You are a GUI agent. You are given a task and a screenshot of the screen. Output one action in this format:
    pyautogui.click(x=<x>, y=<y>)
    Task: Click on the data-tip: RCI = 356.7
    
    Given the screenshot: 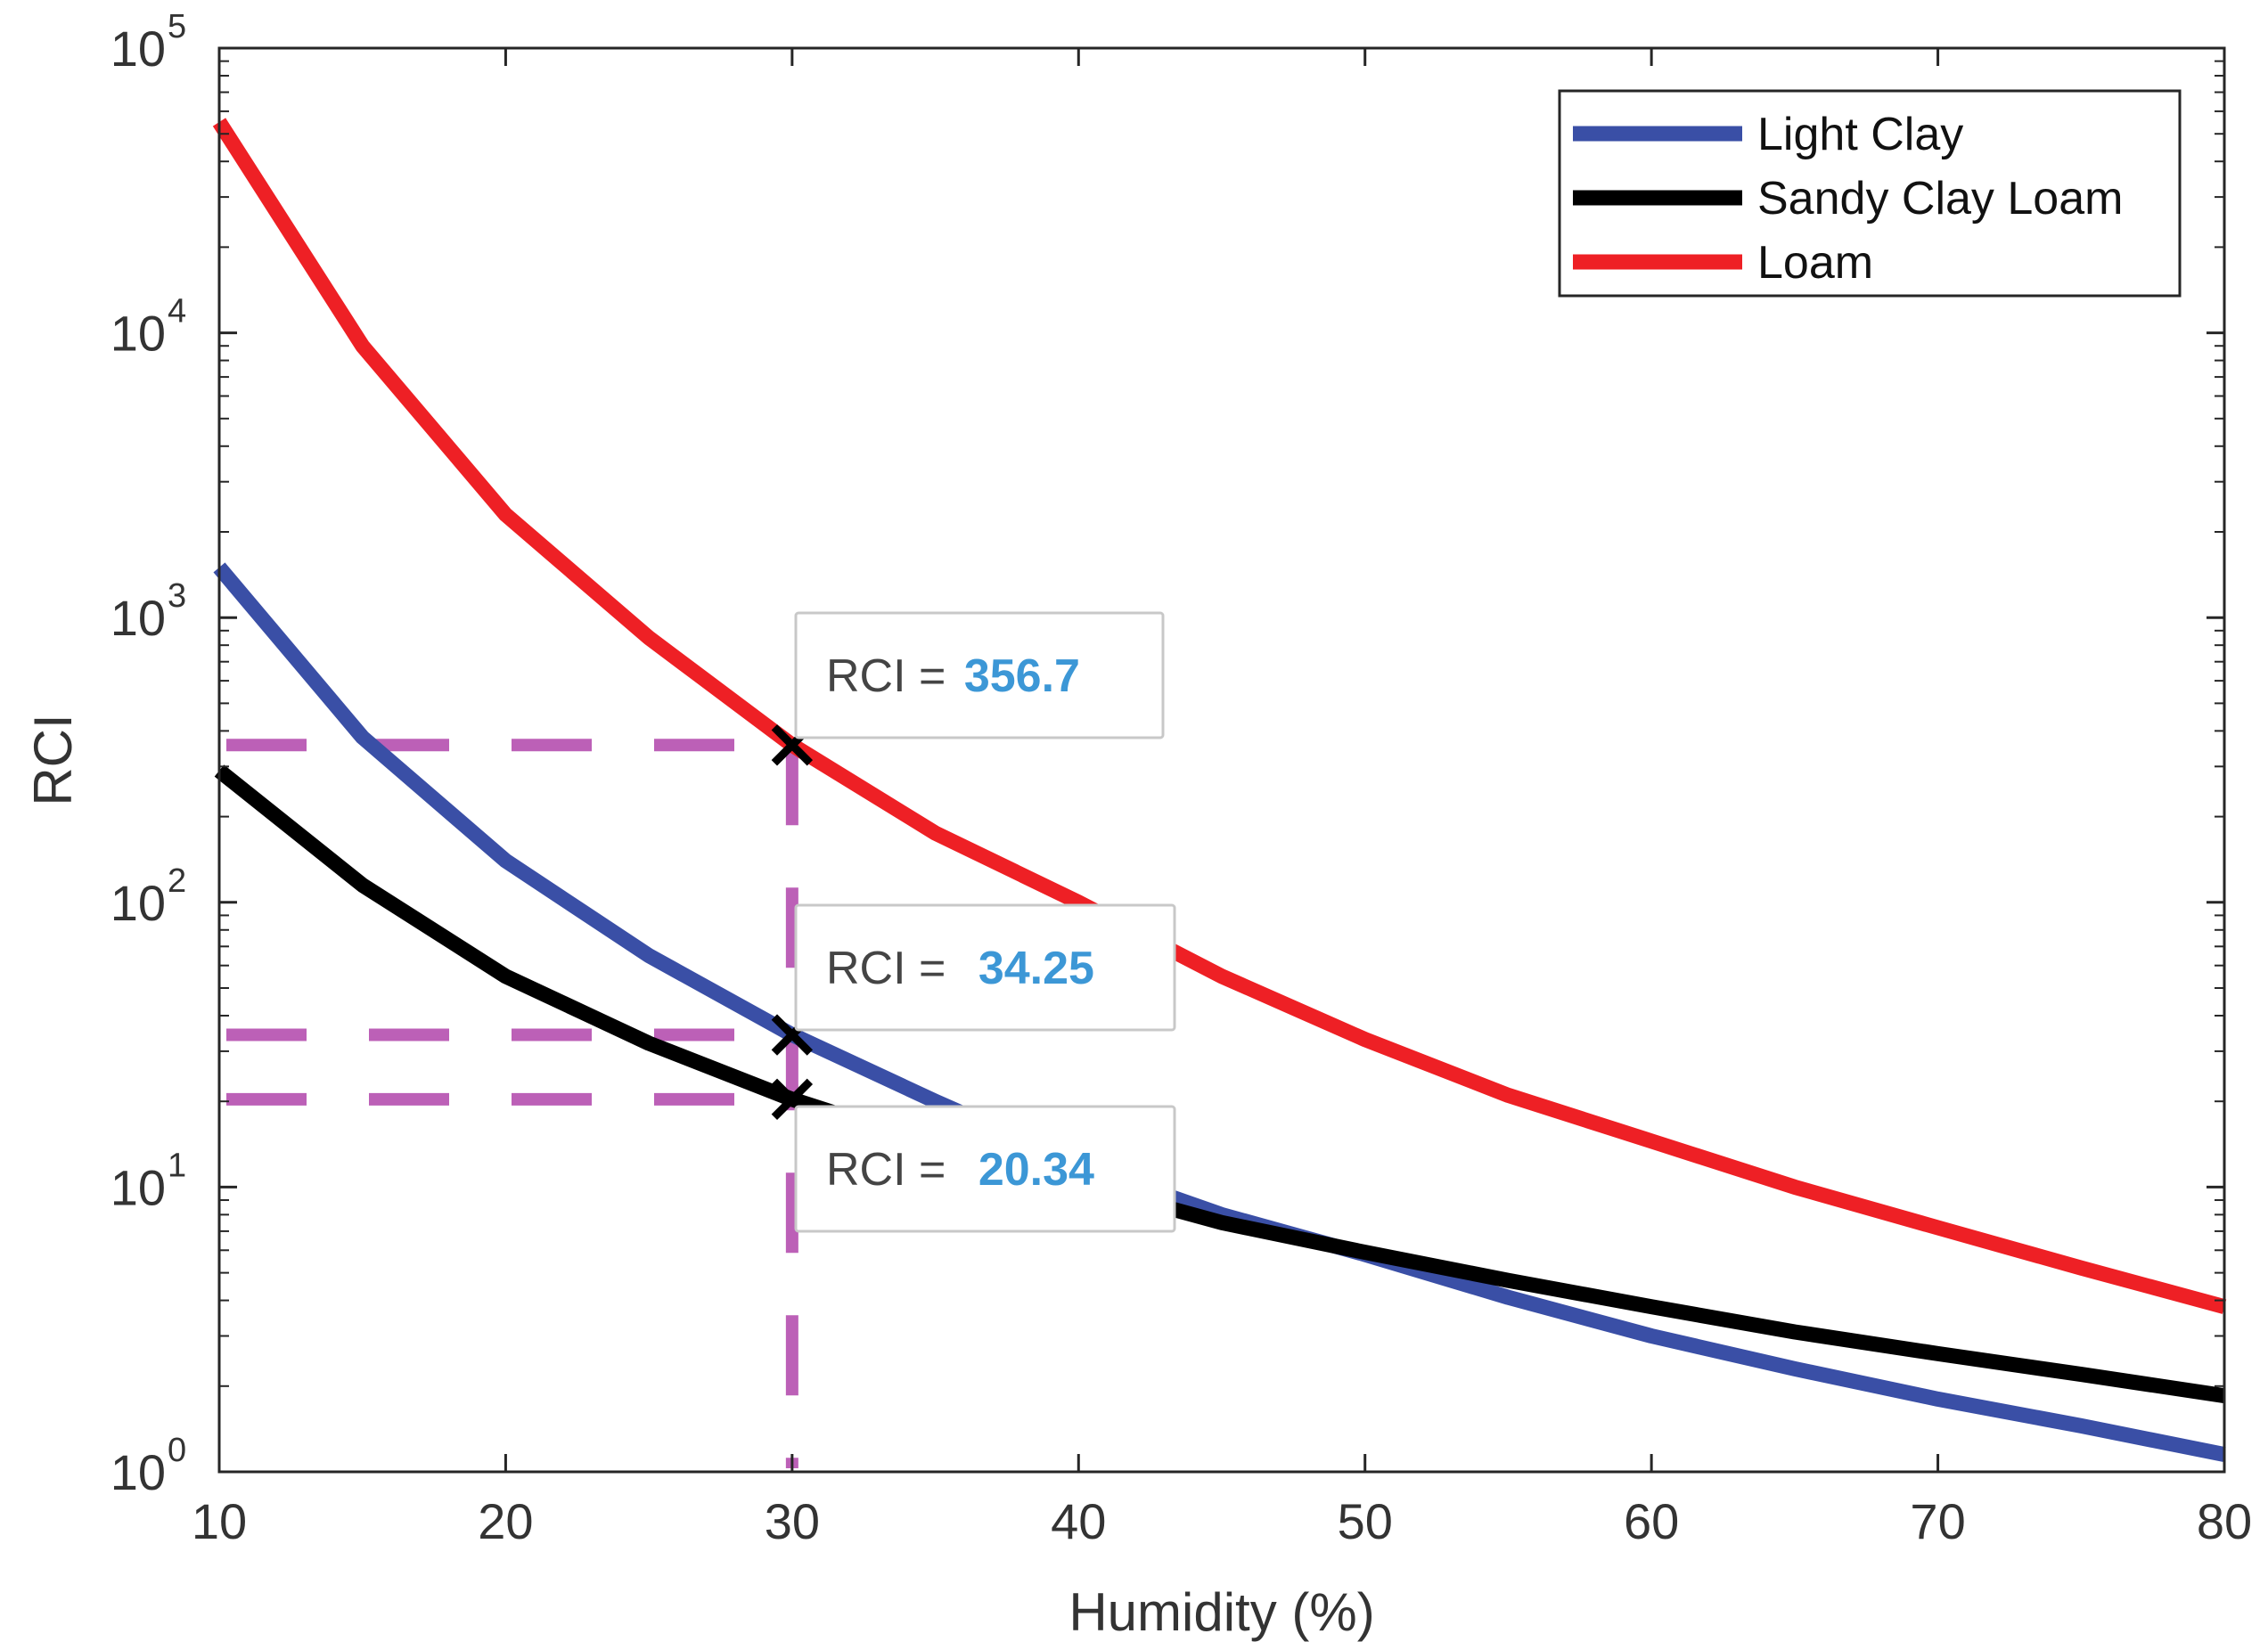 What is the action you would take?
    pyautogui.click(x=979, y=675)
    